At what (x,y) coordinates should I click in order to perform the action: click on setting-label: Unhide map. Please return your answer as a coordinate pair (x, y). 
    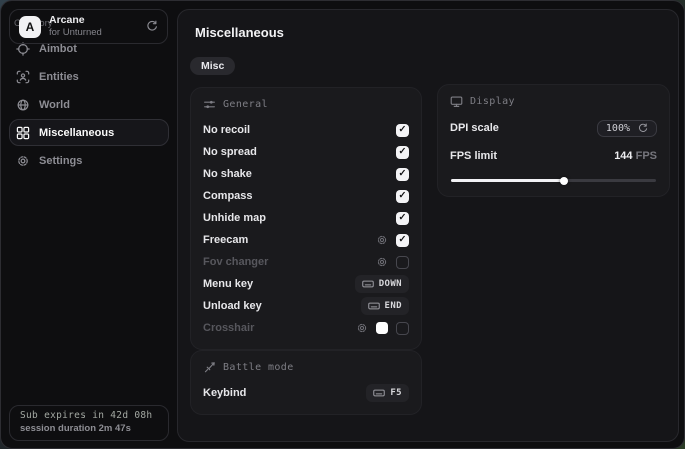
    Looking at the image, I should click on (234, 218).